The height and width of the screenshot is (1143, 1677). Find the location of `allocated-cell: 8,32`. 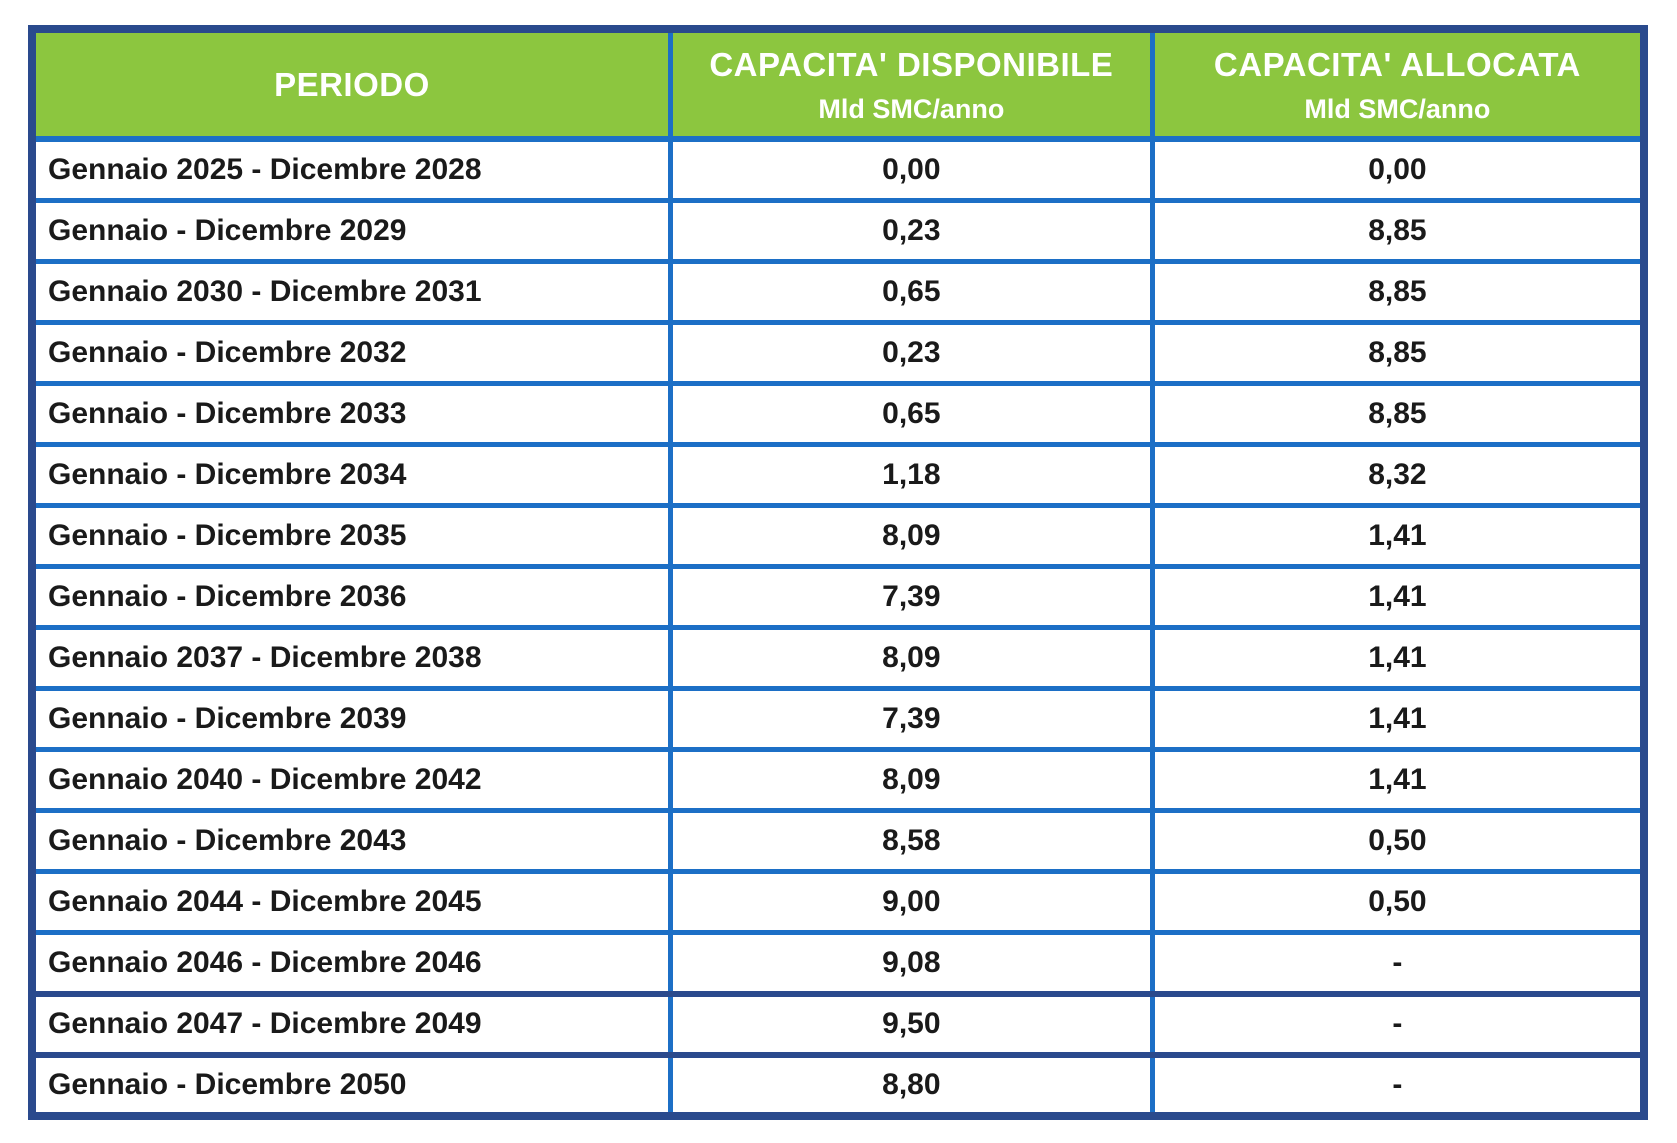

allocated-cell: 8,32 is located at coordinates (1398, 474).